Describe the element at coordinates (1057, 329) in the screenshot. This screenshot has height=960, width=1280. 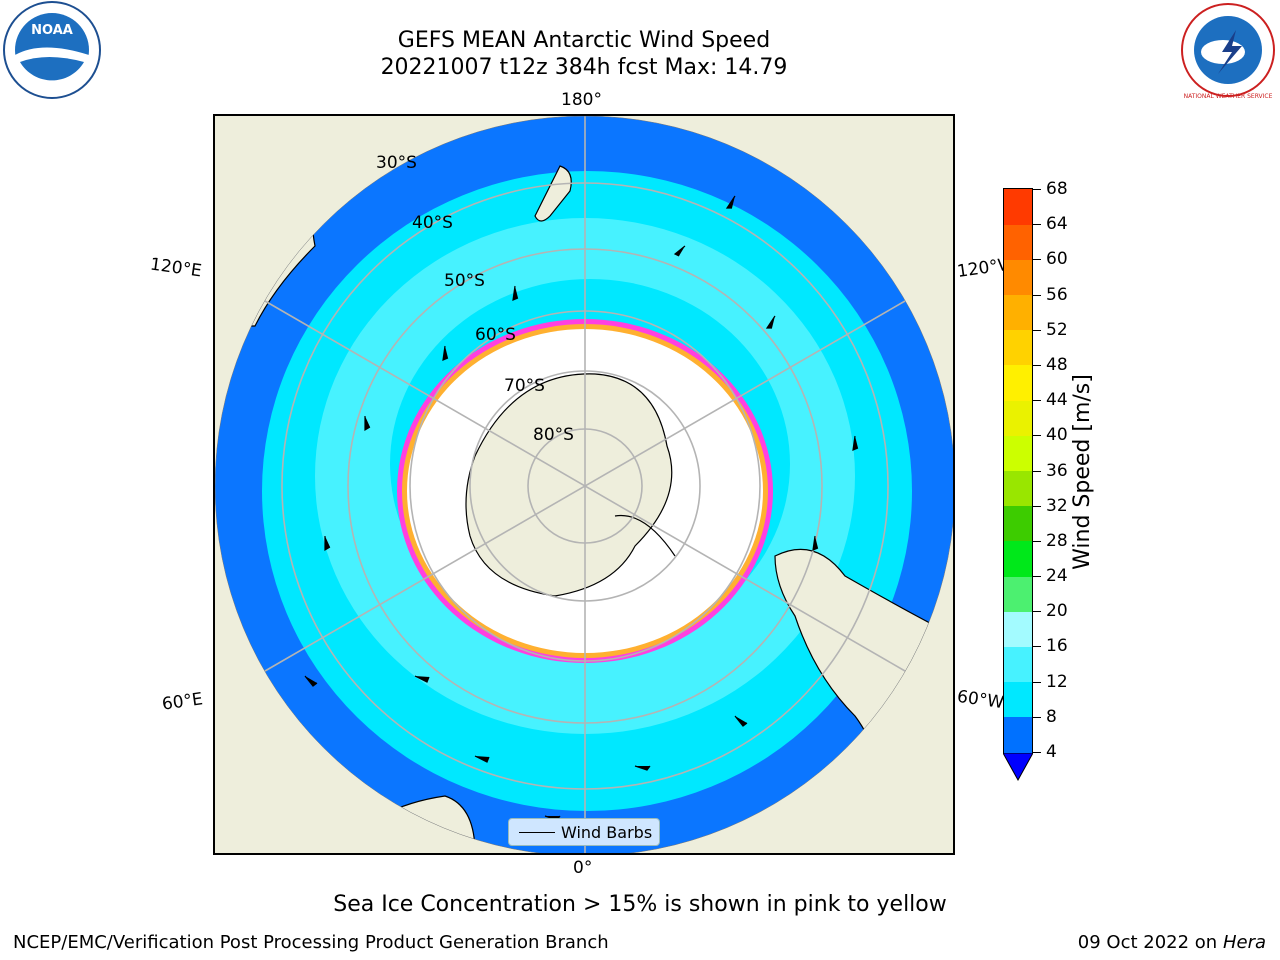
I see `colorbar-tick-label: 52` at that location.